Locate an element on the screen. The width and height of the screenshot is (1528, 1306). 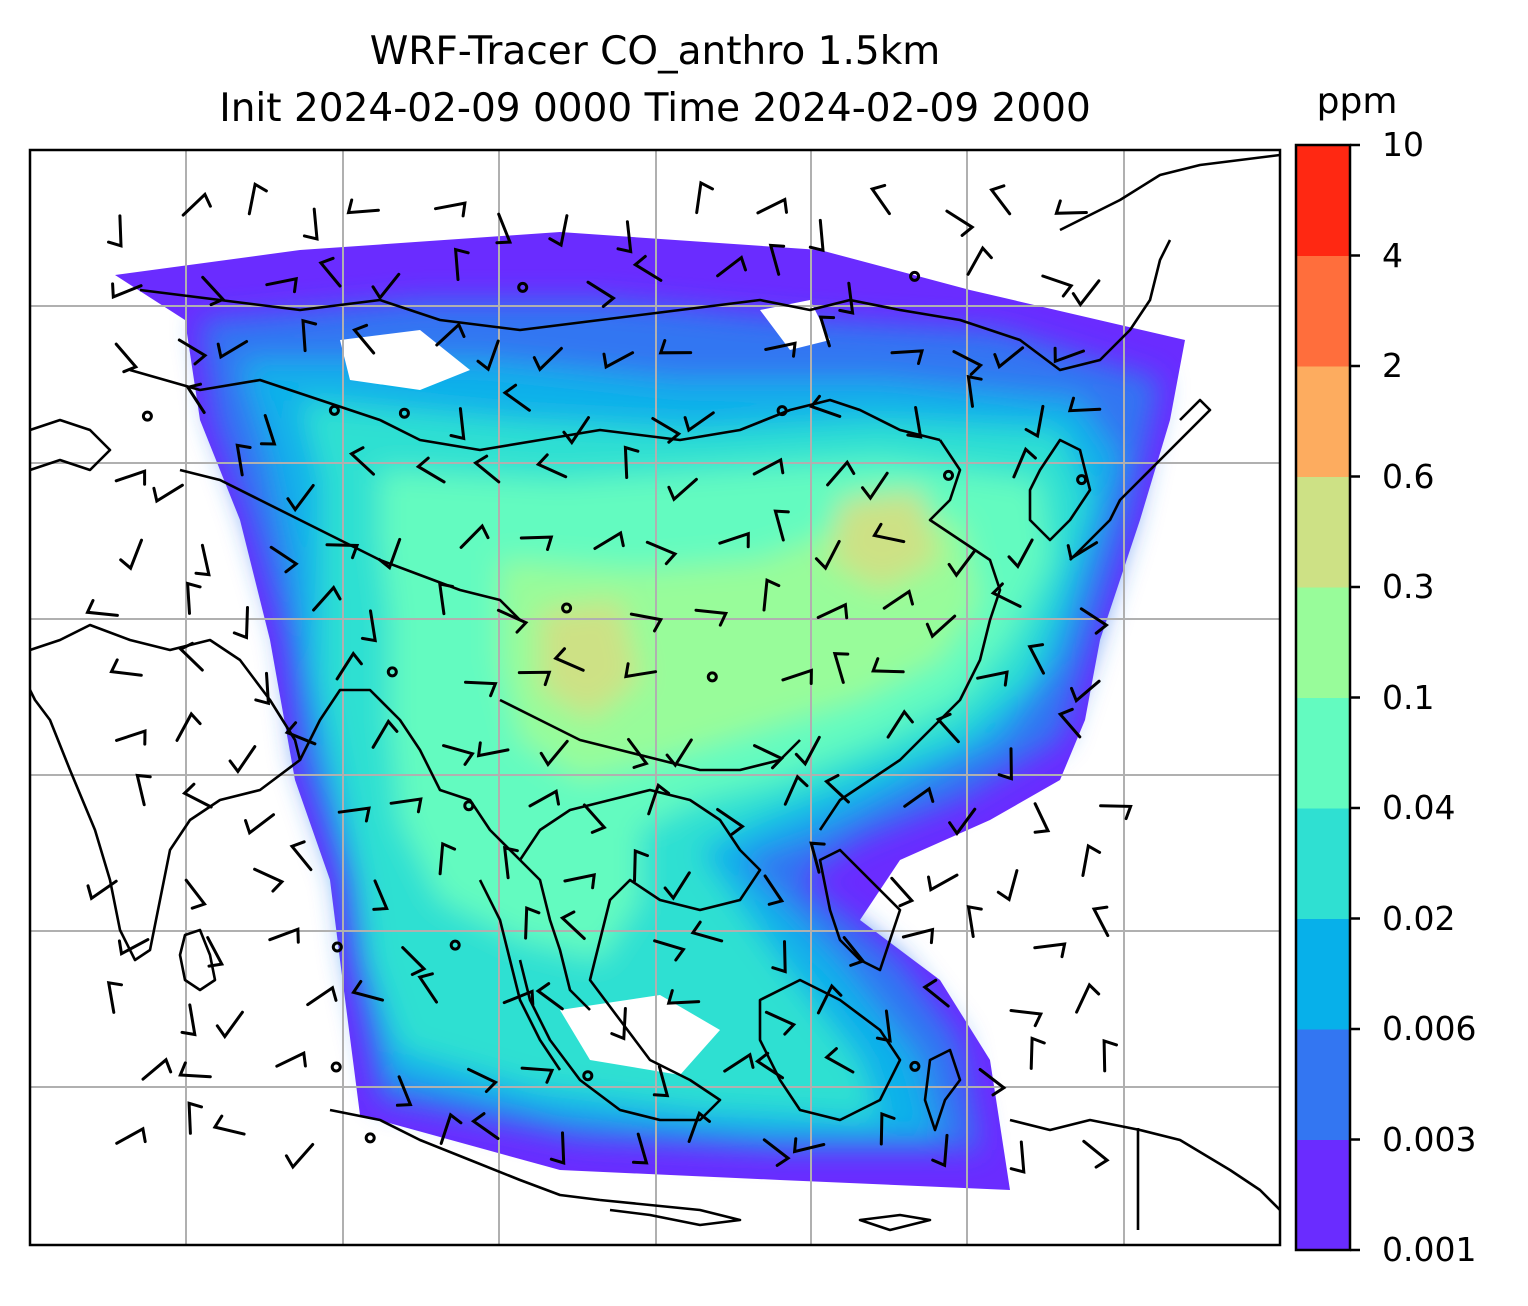
tracer-gap-south is located at coordinates (640, 1035).